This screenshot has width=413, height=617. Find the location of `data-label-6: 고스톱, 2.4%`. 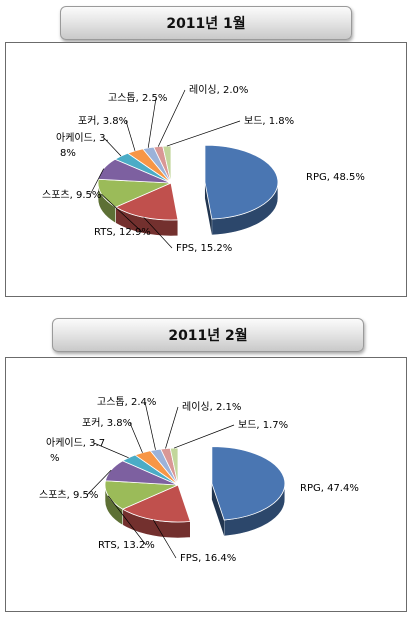

data-label-6: 고스톱, 2.4% is located at coordinates (126, 402).